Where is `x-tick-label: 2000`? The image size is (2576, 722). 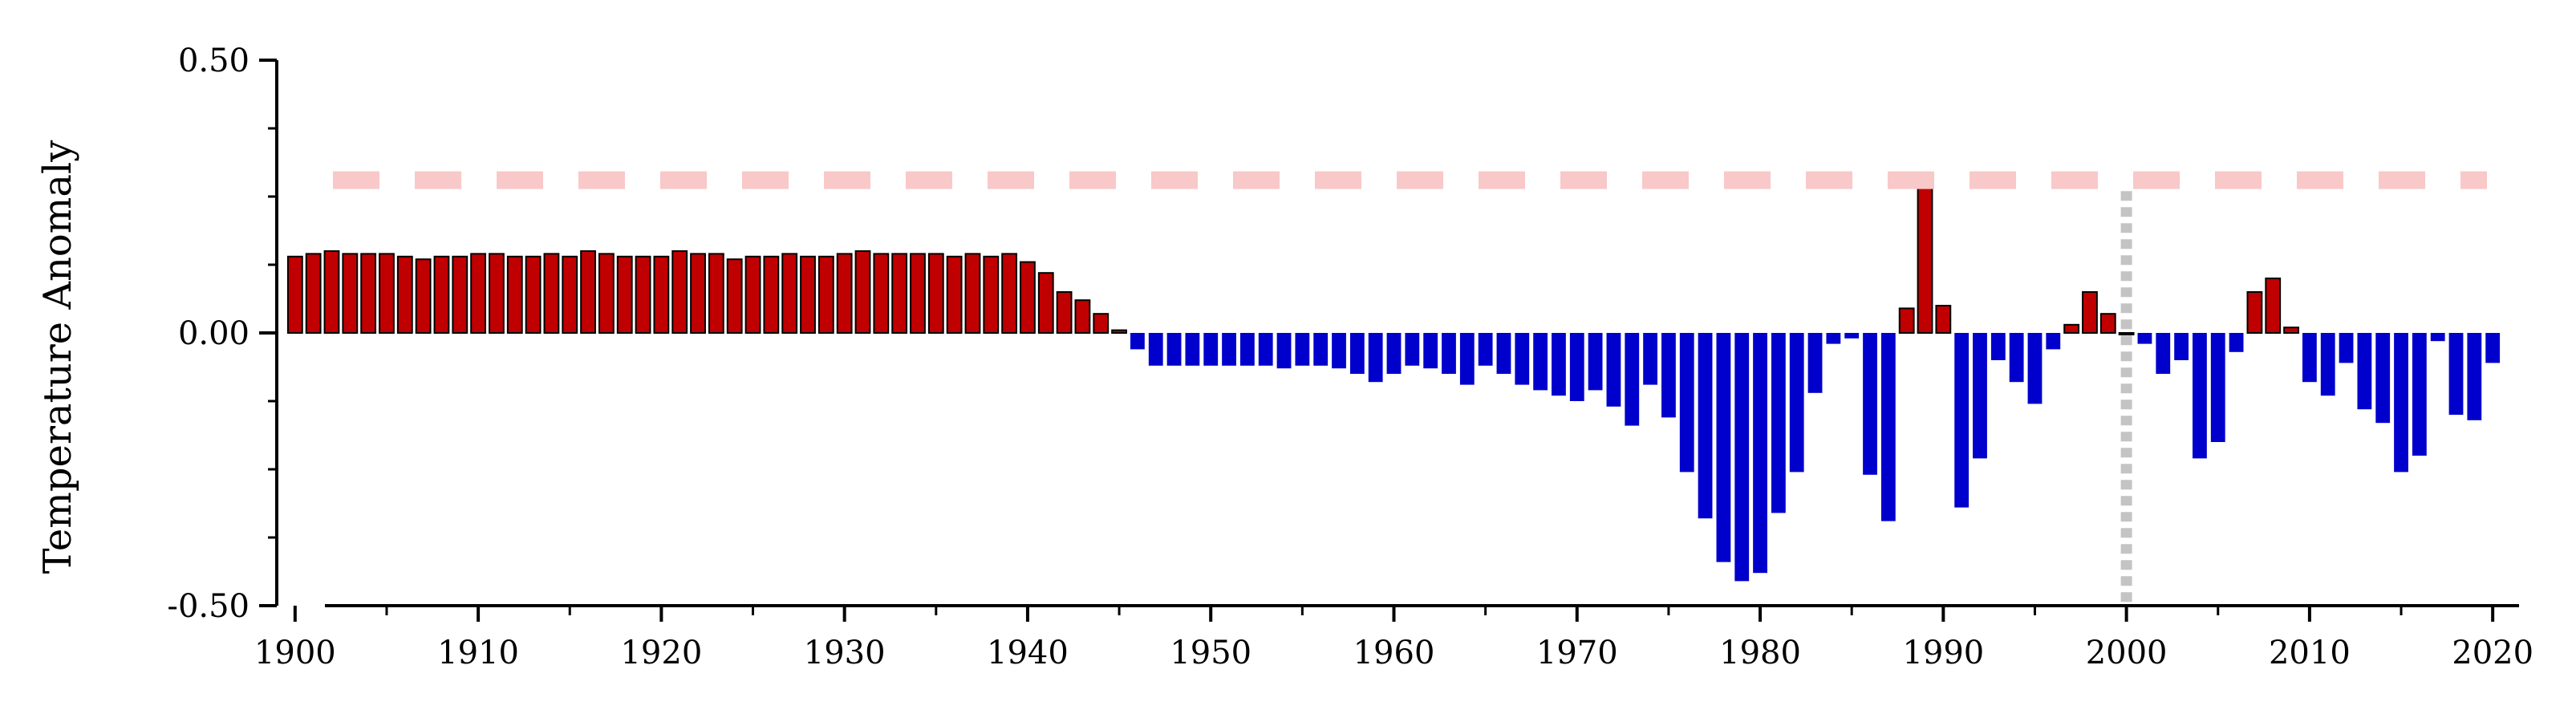 x-tick-label: 2000 is located at coordinates (2127, 653).